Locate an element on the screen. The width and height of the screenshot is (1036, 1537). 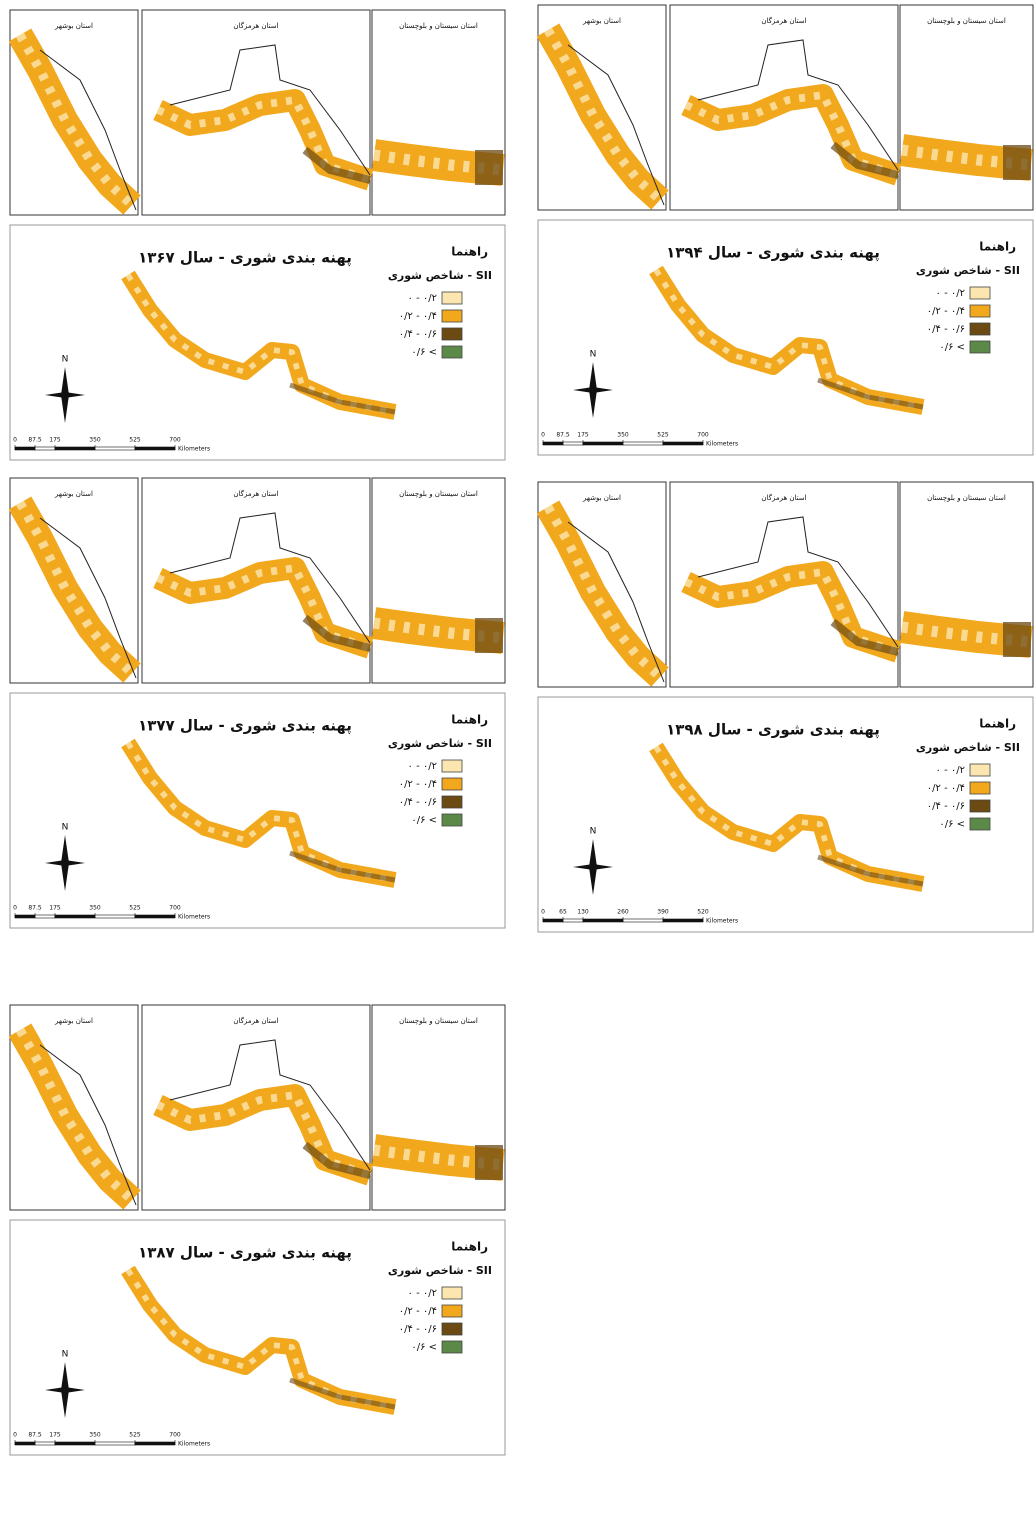
map-title: پهنه بندی شوری - سال ۱۳۷۷ is located at coordinates (245, 726).